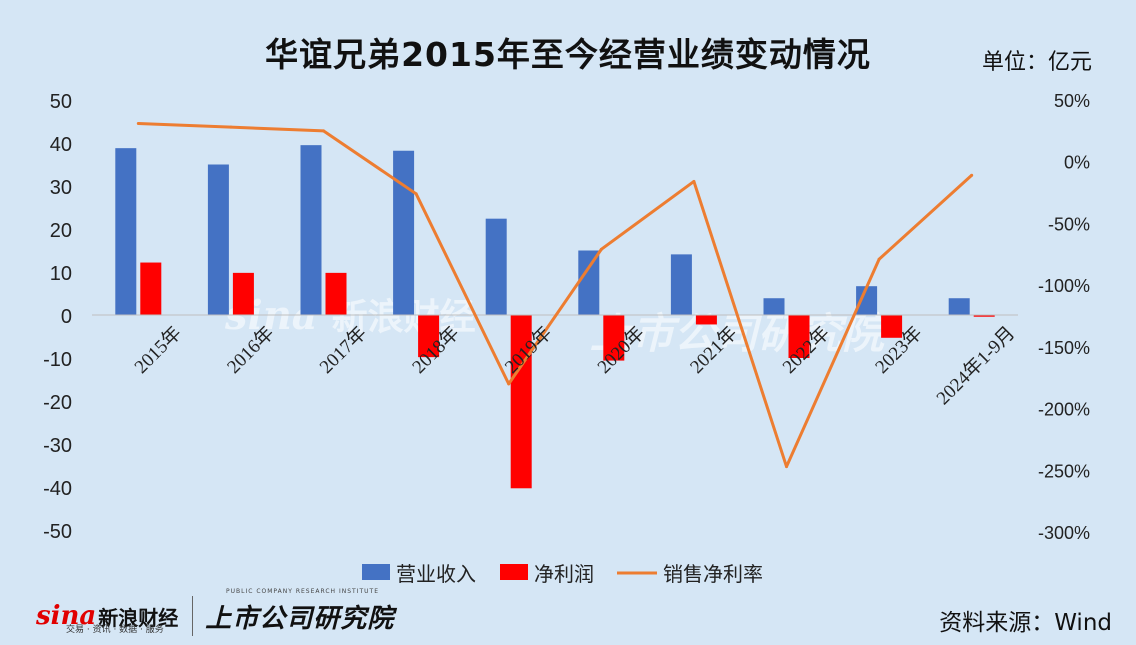 This screenshot has width=1136, height=645. I want to click on left-tick-label: -40, so click(57, 489).